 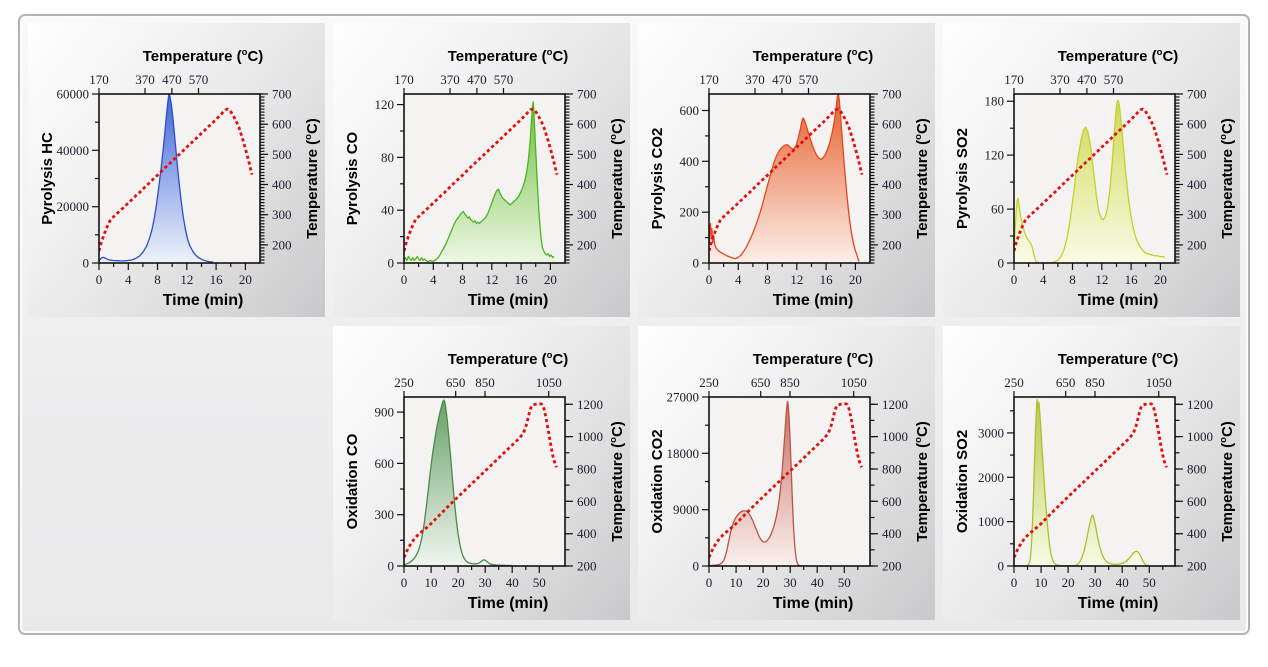 I want to click on left-tick-label: 3000, so click(x=991, y=432).